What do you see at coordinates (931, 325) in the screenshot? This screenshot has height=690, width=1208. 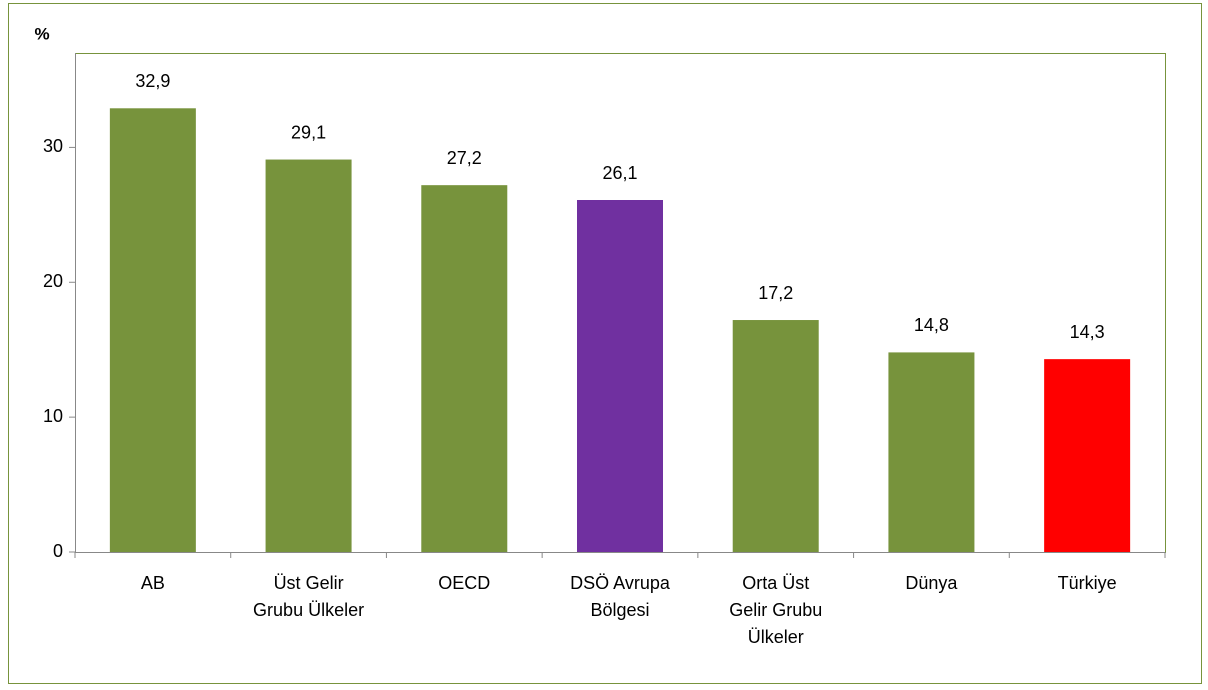 I see `data-label: 14,8` at bounding box center [931, 325].